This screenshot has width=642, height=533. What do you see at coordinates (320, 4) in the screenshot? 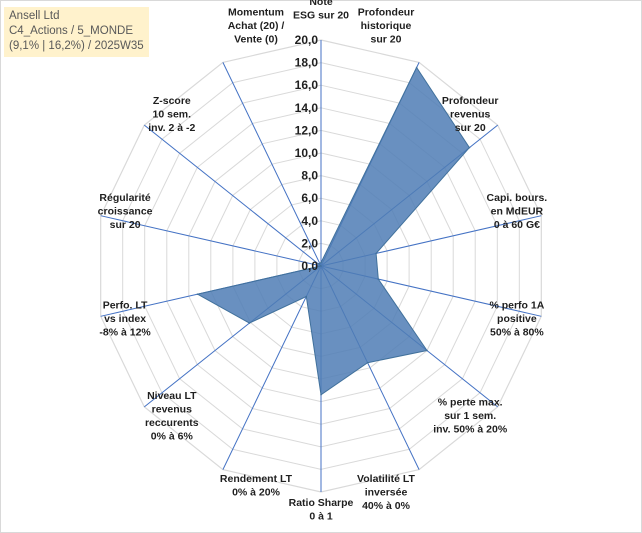
I see `axis-label-line: Note` at bounding box center [320, 4].